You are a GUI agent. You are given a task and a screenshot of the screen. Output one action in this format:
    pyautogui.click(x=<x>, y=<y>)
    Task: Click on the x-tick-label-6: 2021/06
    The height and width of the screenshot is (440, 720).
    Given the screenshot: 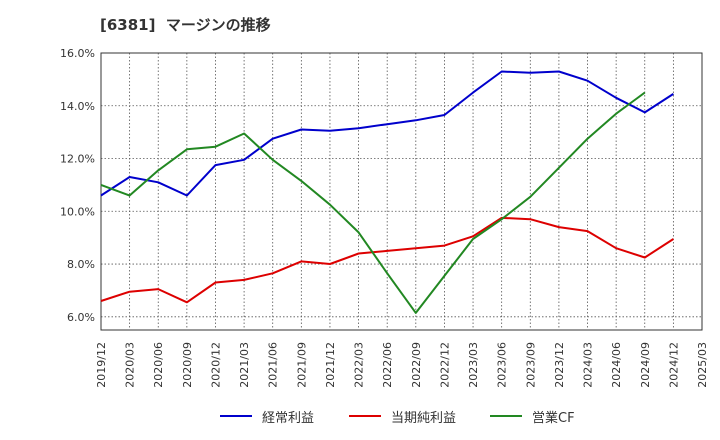 What is the action you would take?
    pyautogui.click(x=273, y=365)
    